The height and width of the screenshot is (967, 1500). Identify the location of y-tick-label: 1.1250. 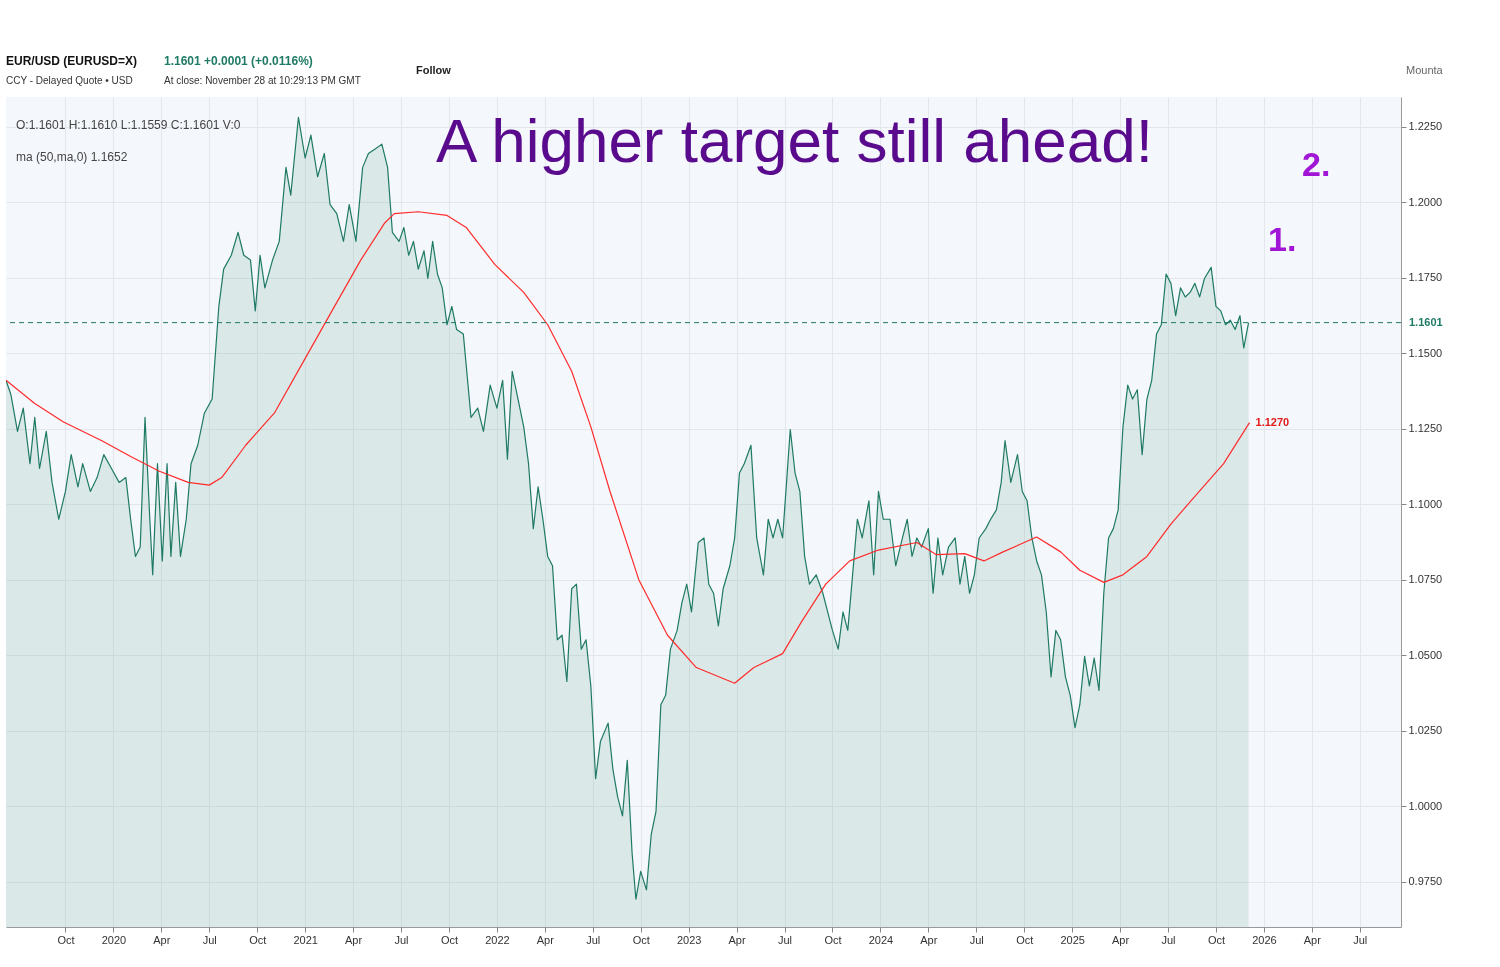
(1425, 428).